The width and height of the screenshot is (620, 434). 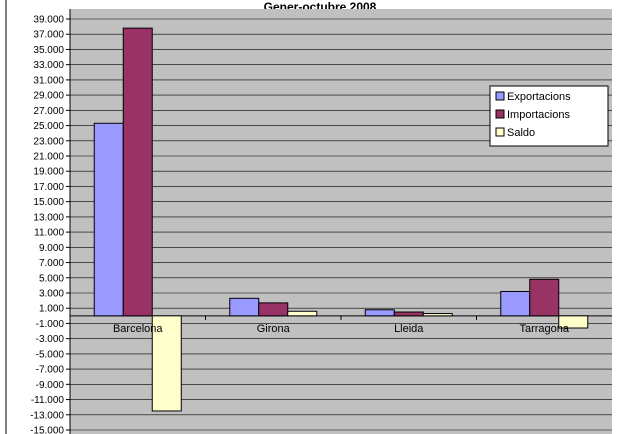 I want to click on bar-saldo-barcelona, so click(x=166, y=363).